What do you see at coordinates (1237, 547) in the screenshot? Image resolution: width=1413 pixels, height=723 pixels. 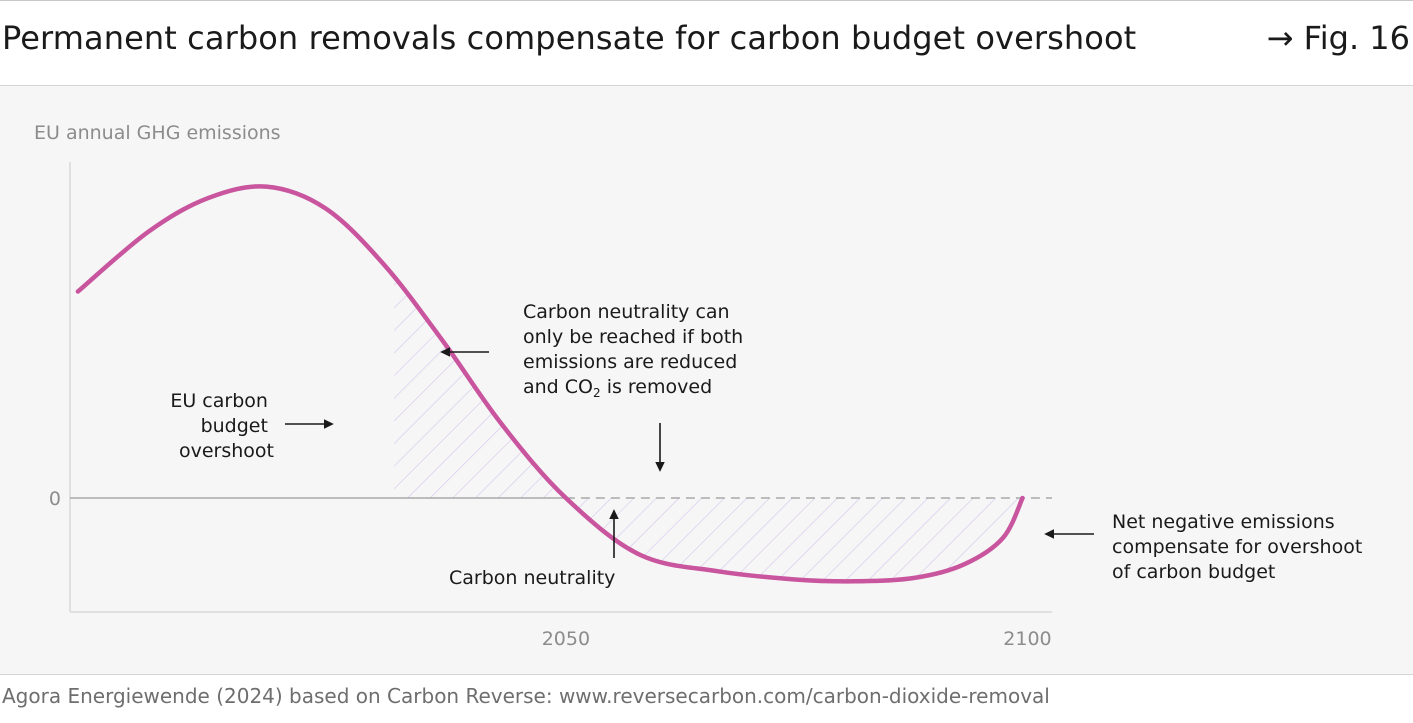 I see `annotation-line: compensate for overshoot` at bounding box center [1237, 547].